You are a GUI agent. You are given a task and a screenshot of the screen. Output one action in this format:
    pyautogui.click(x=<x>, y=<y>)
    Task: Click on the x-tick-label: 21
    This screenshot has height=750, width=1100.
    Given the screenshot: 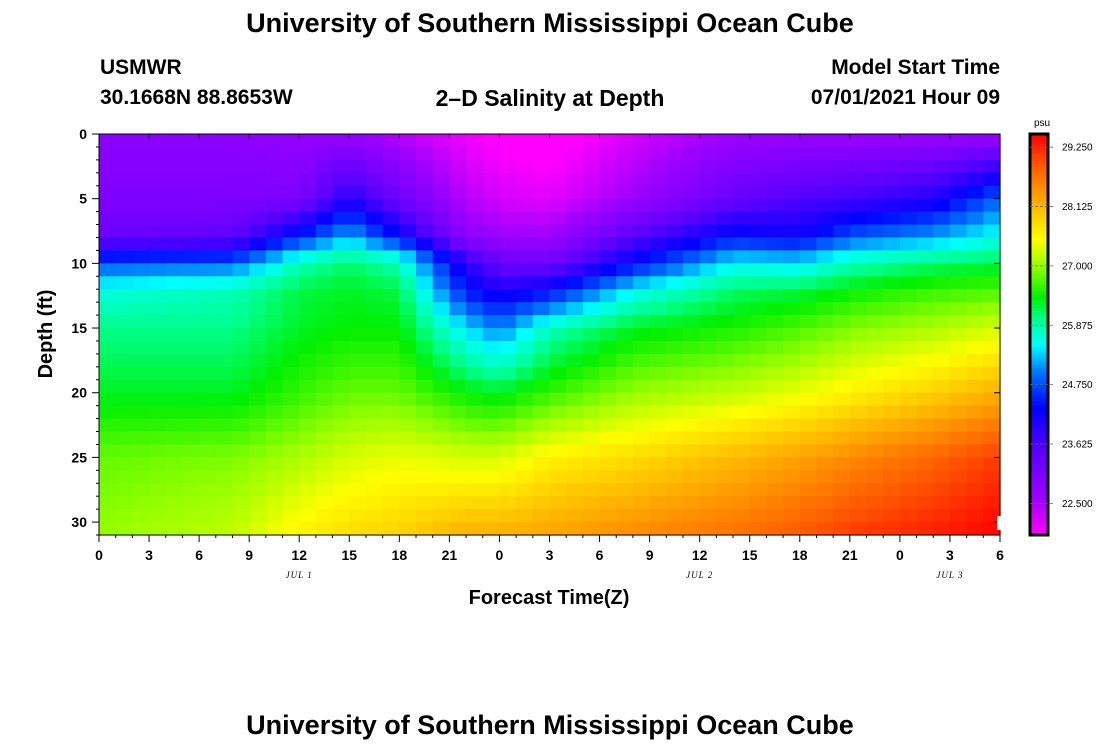 What is the action you would take?
    pyautogui.click(x=850, y=555)
    